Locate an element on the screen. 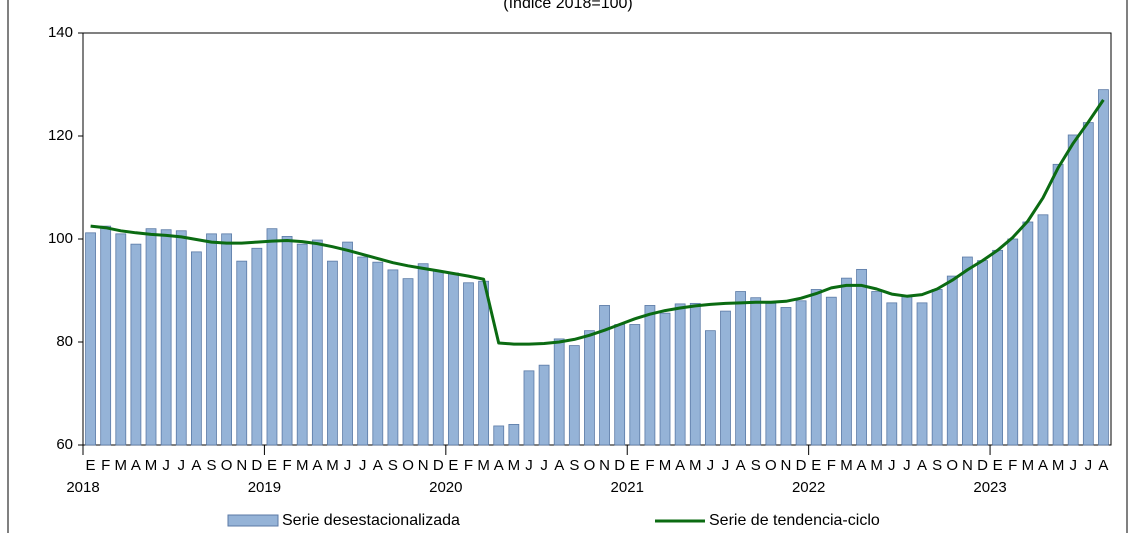 This screenshot has height=533, width=1135. year-label: 2022 is located at coordinates (808, 487).